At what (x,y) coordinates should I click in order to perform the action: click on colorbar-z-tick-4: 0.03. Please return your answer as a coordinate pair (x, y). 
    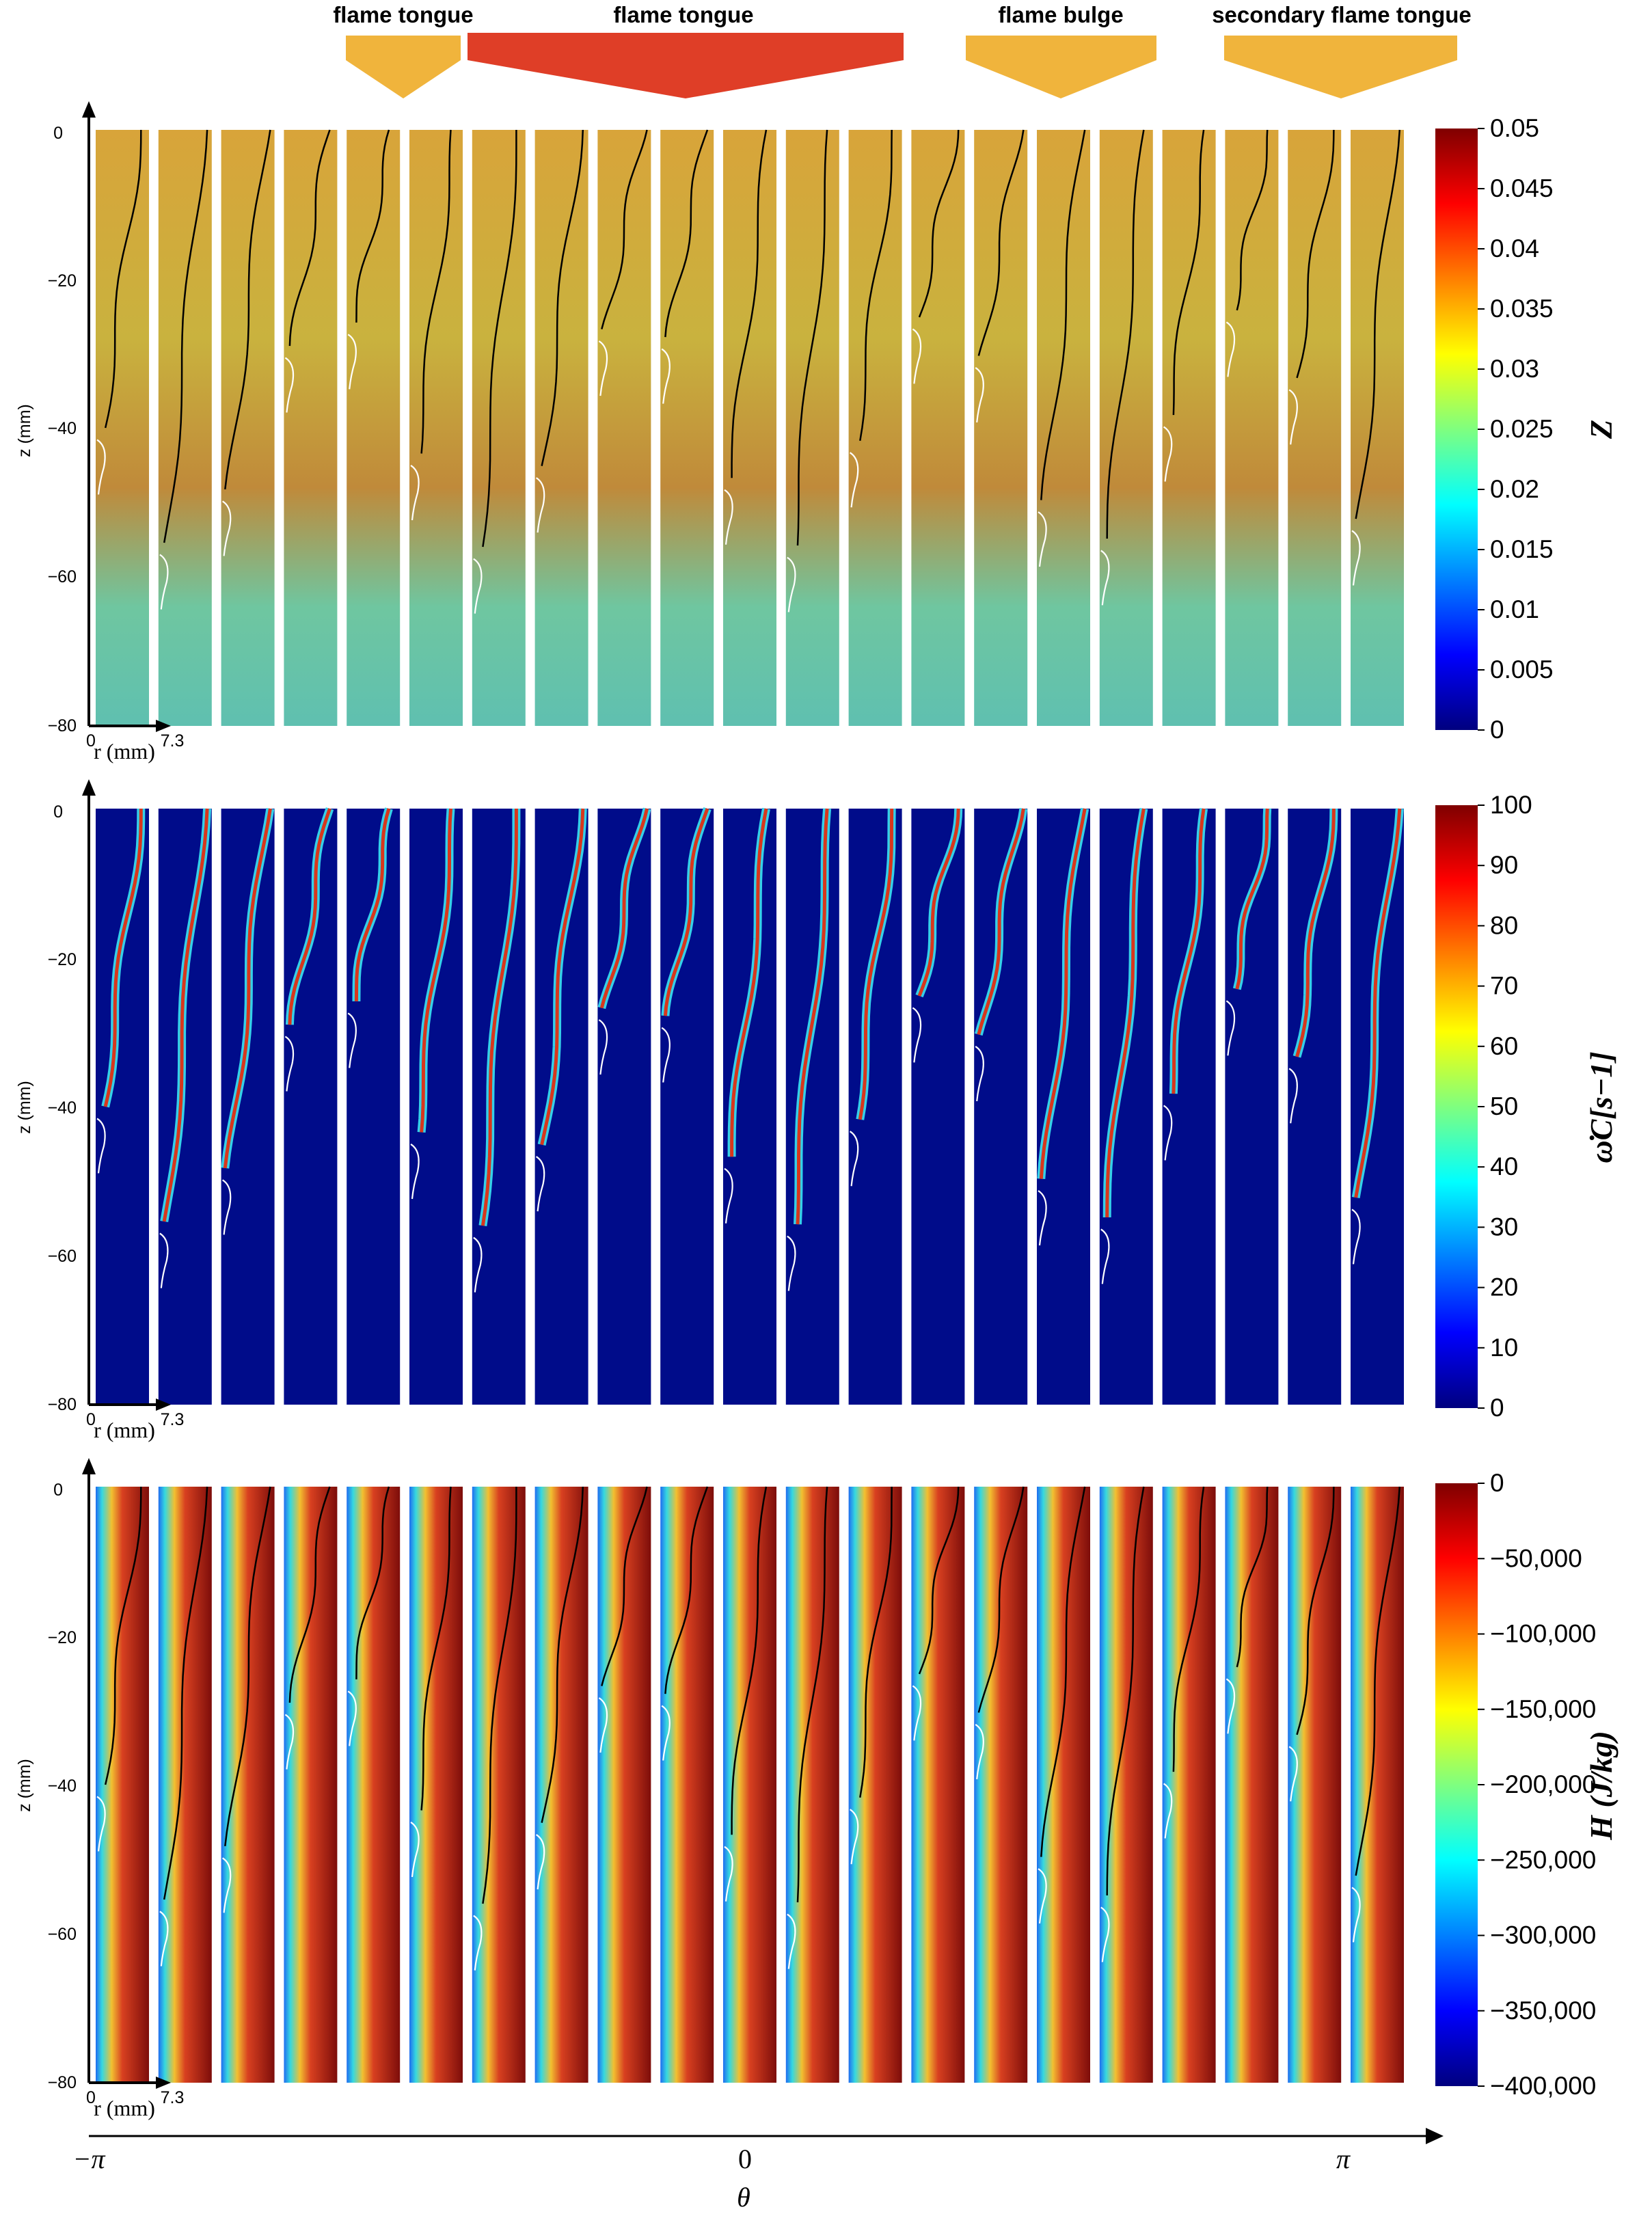
    Looking at the image, I should click on (1514, 369).